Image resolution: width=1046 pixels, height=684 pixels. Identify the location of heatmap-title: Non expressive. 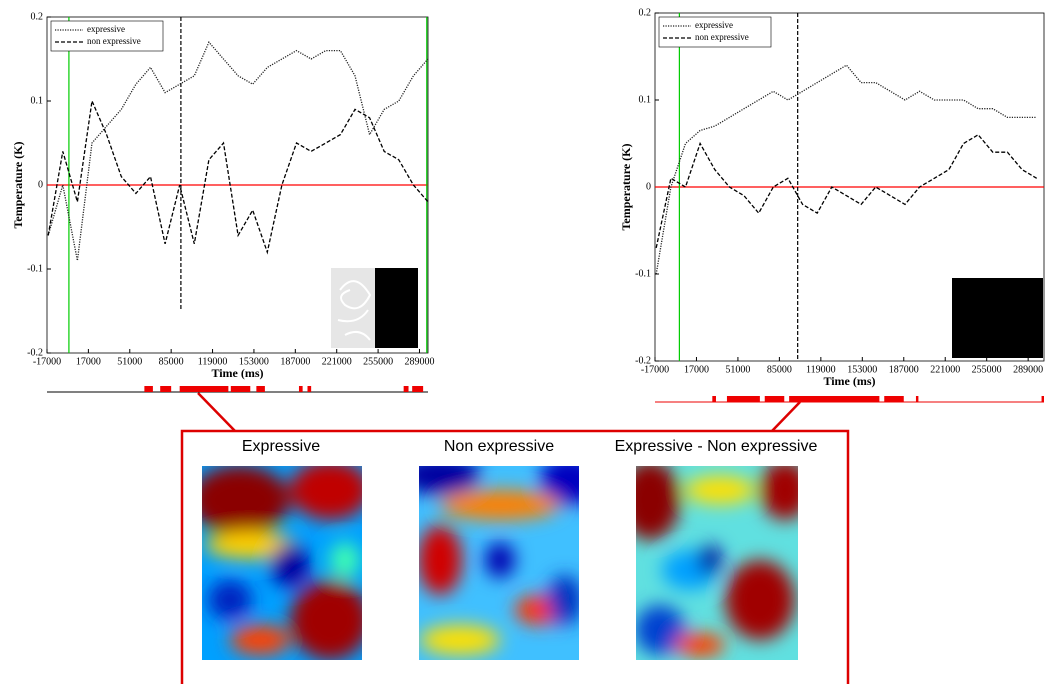
(499, 446).